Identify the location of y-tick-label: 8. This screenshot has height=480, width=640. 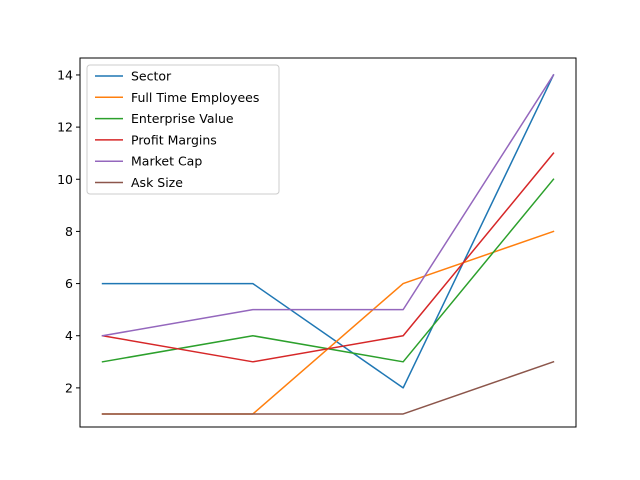
(69, 231).